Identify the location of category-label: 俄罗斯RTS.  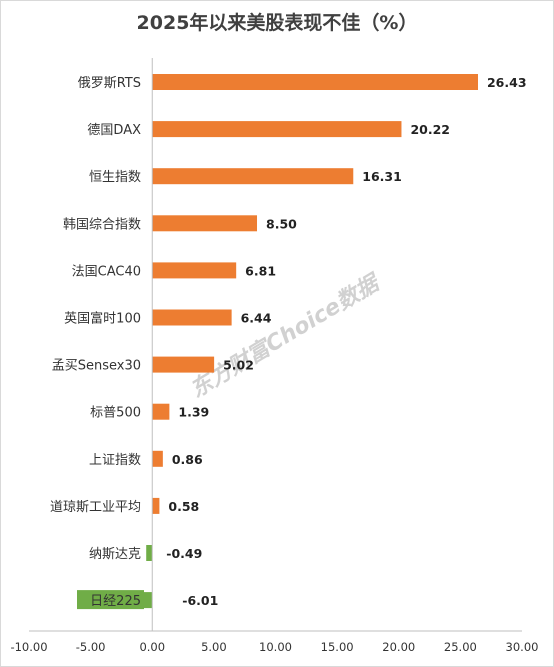
(109, 83).